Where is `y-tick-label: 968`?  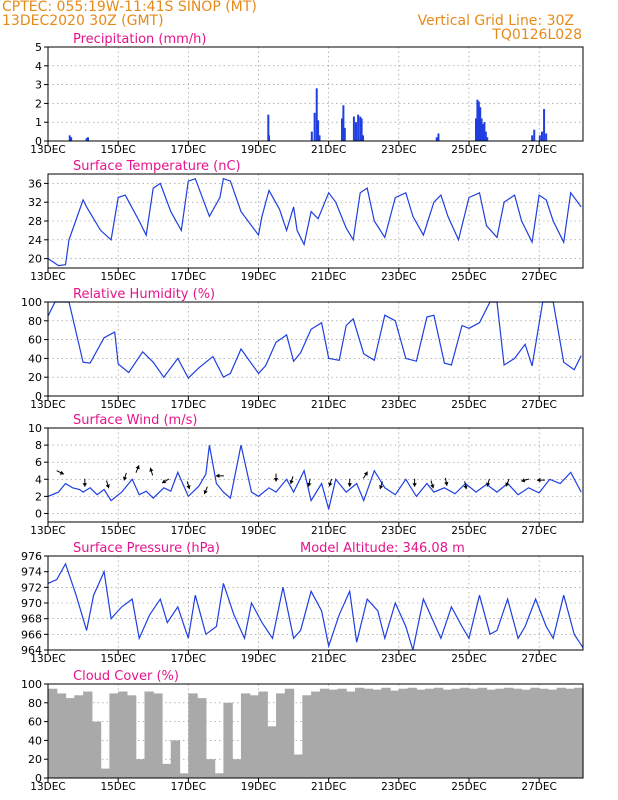 y-tick-label: 968 is located at coordinates (31, 619).